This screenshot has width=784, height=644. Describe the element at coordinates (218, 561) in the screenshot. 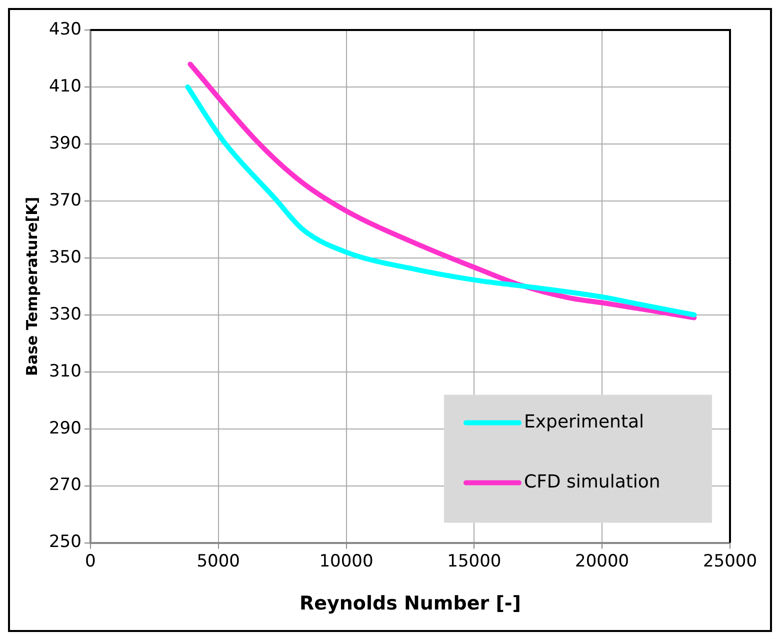

I see `x-tick-label: 5000` at that location.